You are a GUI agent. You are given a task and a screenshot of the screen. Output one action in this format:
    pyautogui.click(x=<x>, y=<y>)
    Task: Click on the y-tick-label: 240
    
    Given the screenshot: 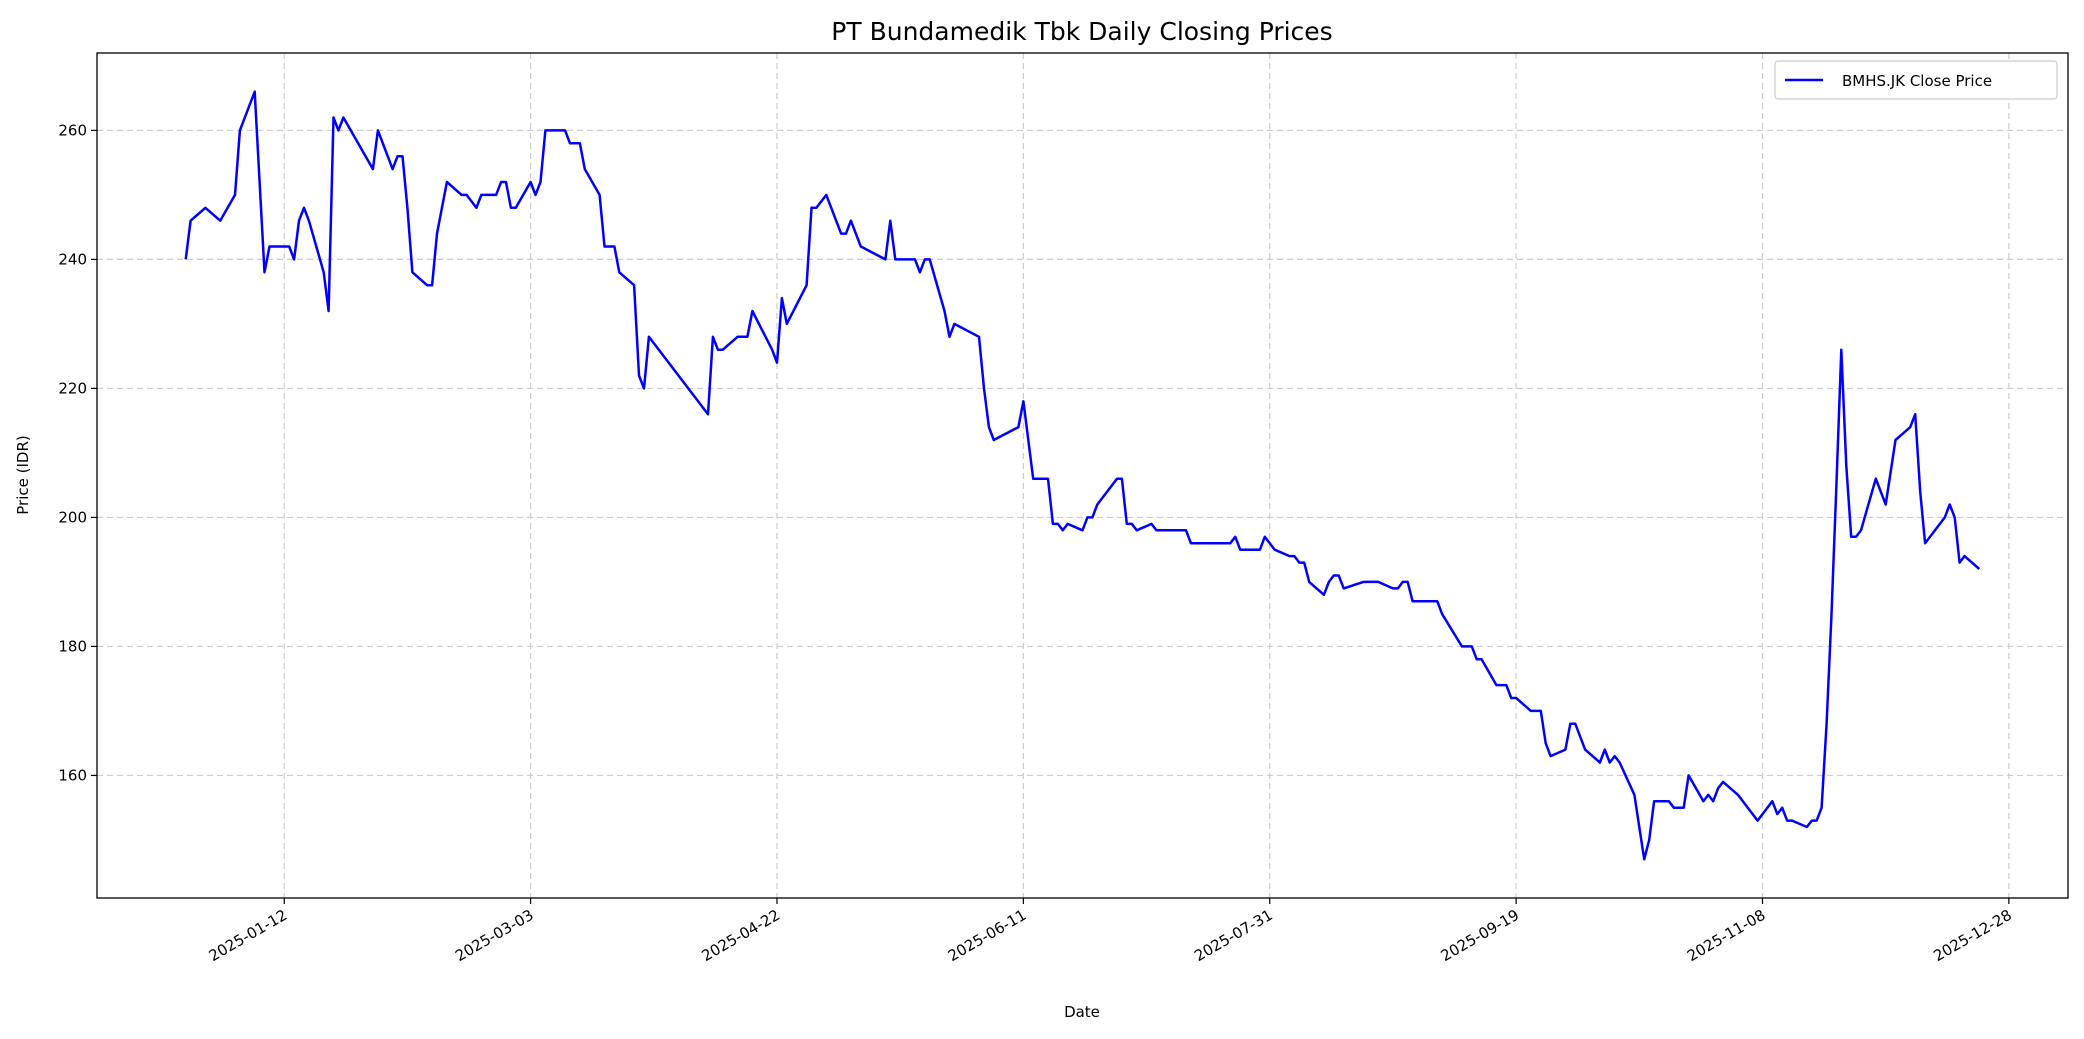 What is the action you would take?
    pyautogui.click(x=72, y=259)
    